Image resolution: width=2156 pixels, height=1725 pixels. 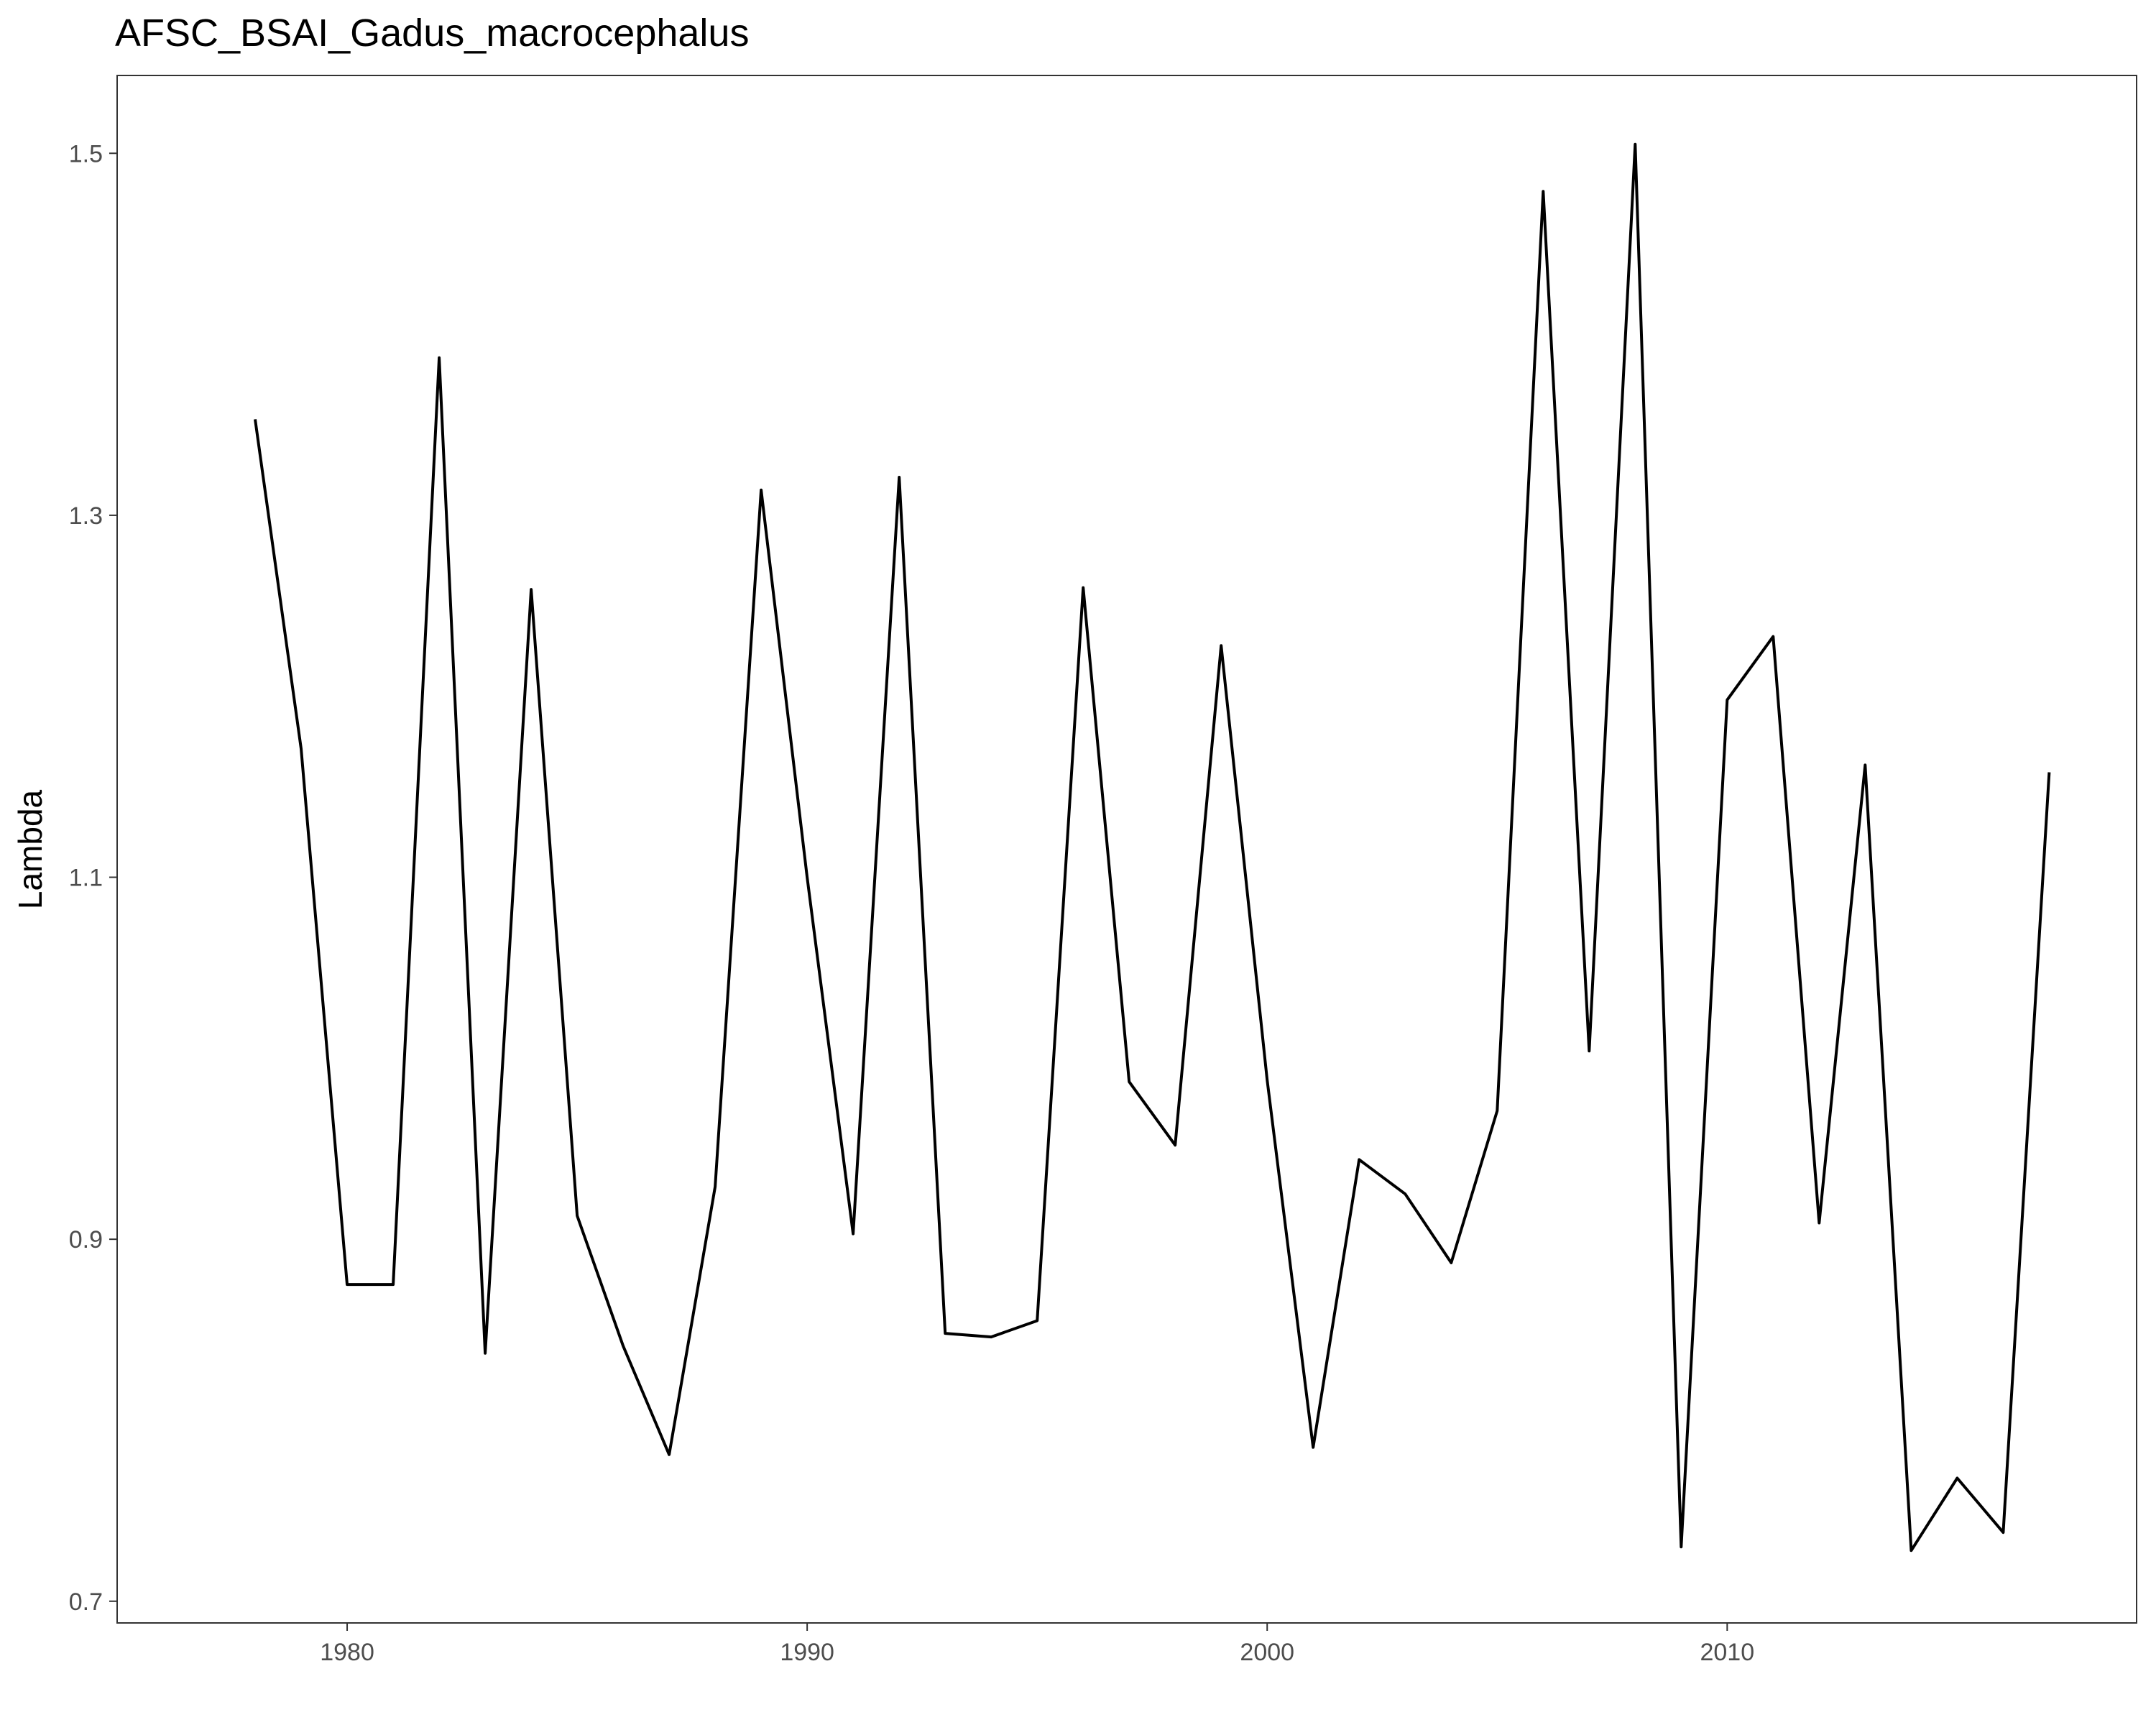 What do you see at coordinates (86, 878) in the screenshot?
I see `y-tick-label: 1.1` at bounding box center [86, 878].